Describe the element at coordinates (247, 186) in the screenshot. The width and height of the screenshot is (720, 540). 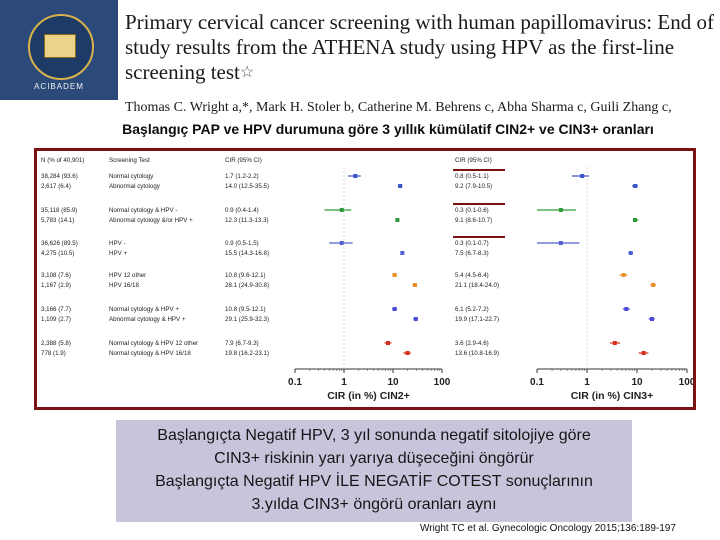
I see `row-cin2-cir: 14.0 (12.5-35.5)` at that location.